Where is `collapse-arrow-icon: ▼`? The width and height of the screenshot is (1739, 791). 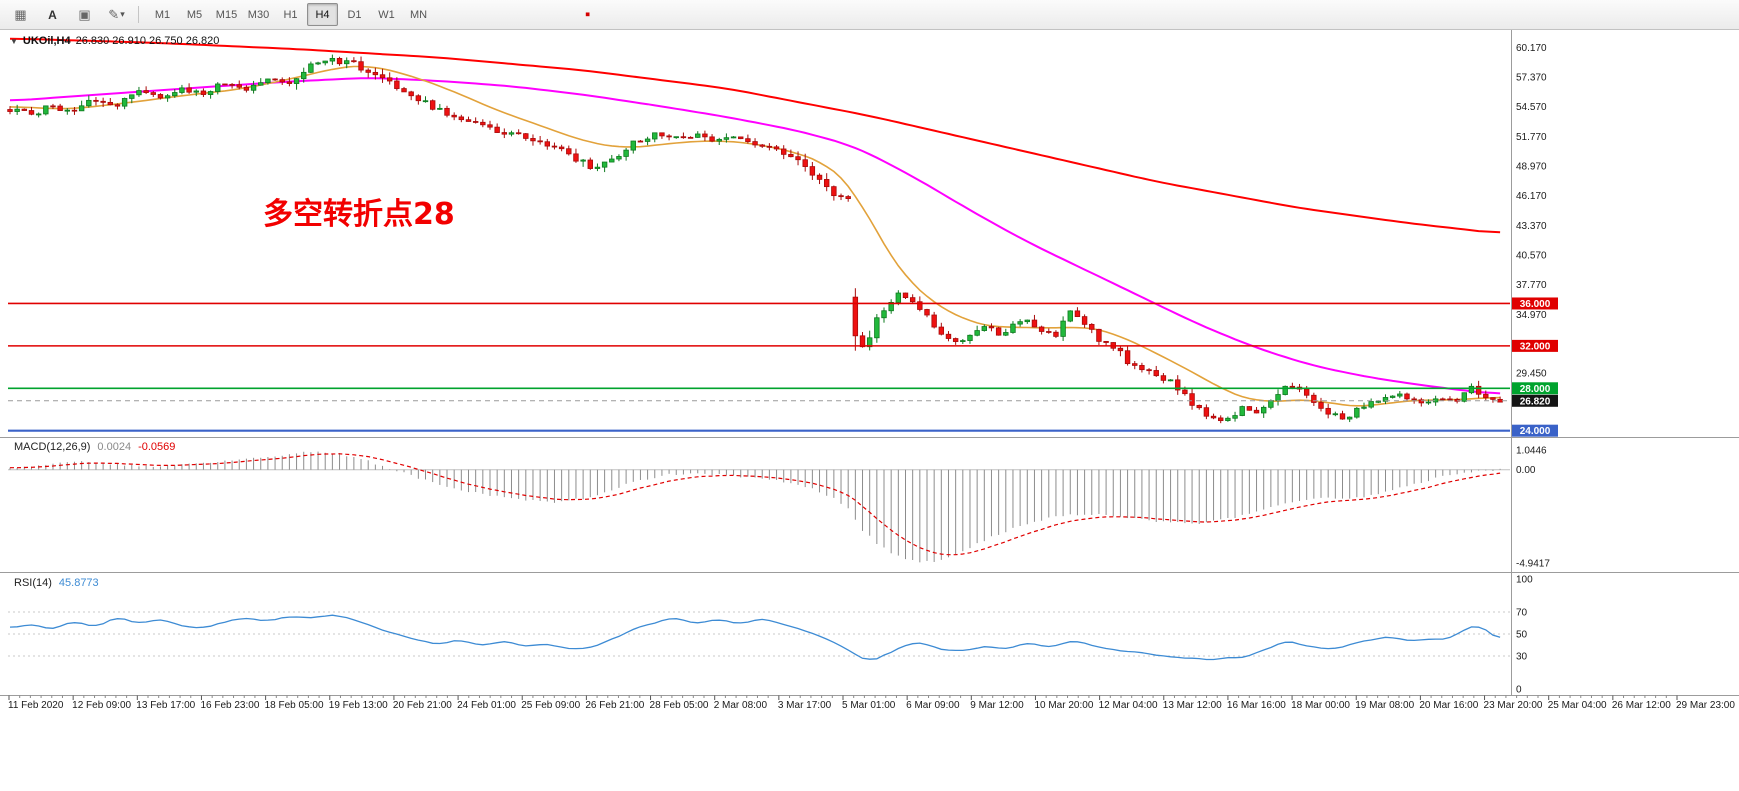 collapse-arrow-icon: ▼ is located at coordinates (14, 41).